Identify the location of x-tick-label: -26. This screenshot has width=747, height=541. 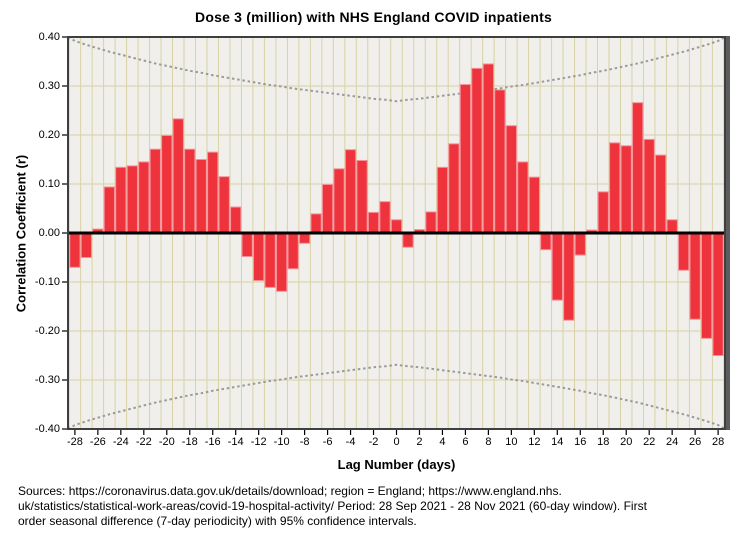
(97, 442).